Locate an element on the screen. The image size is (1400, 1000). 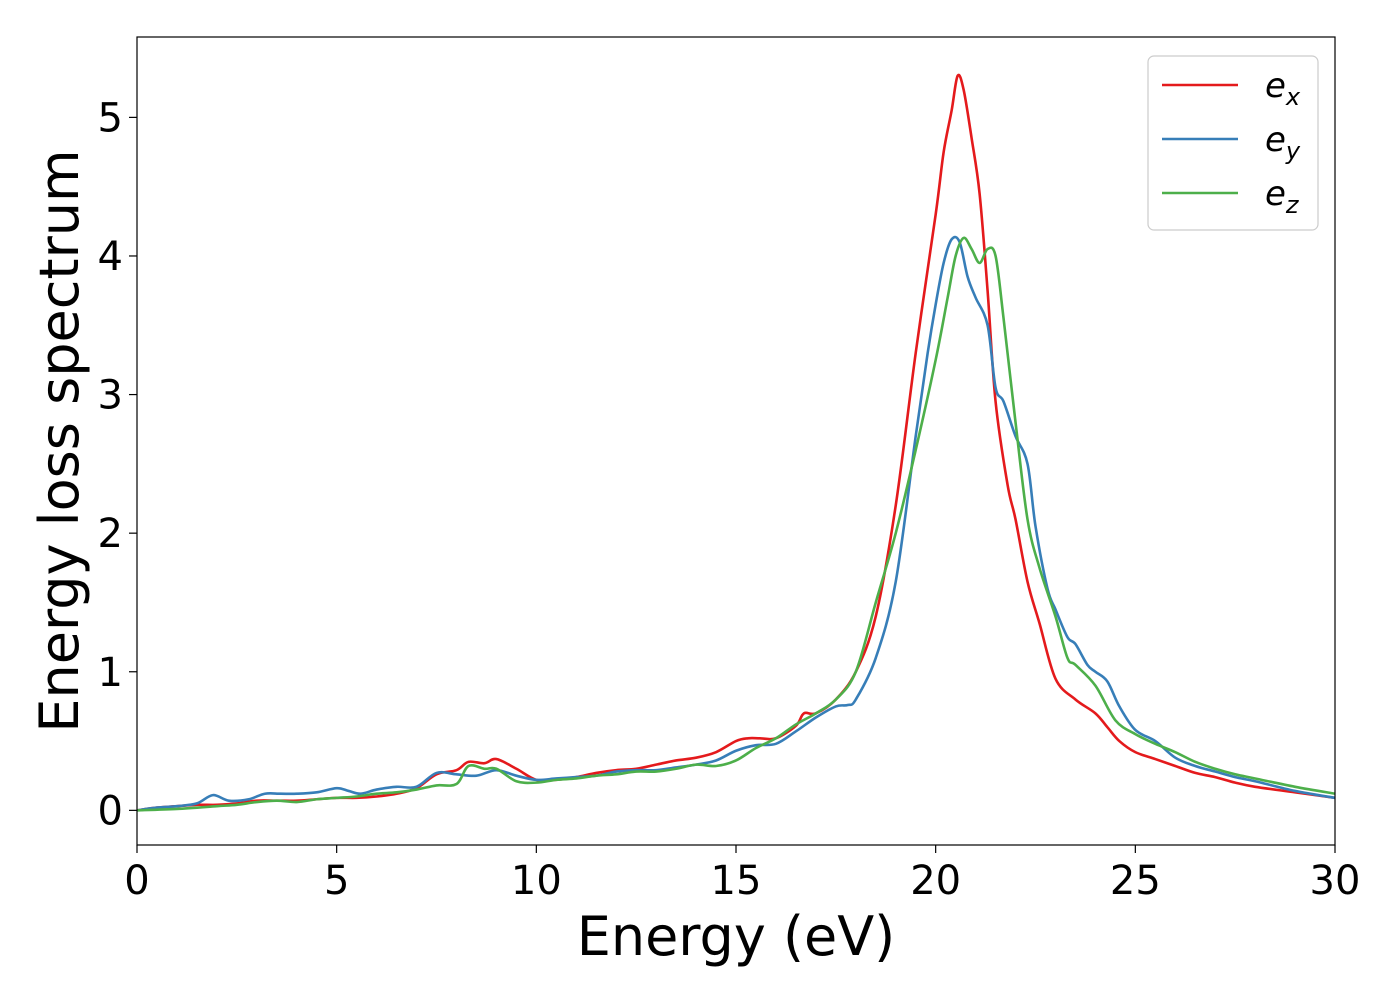
y-tick-label: 2 is located at coordinates (110, 534).